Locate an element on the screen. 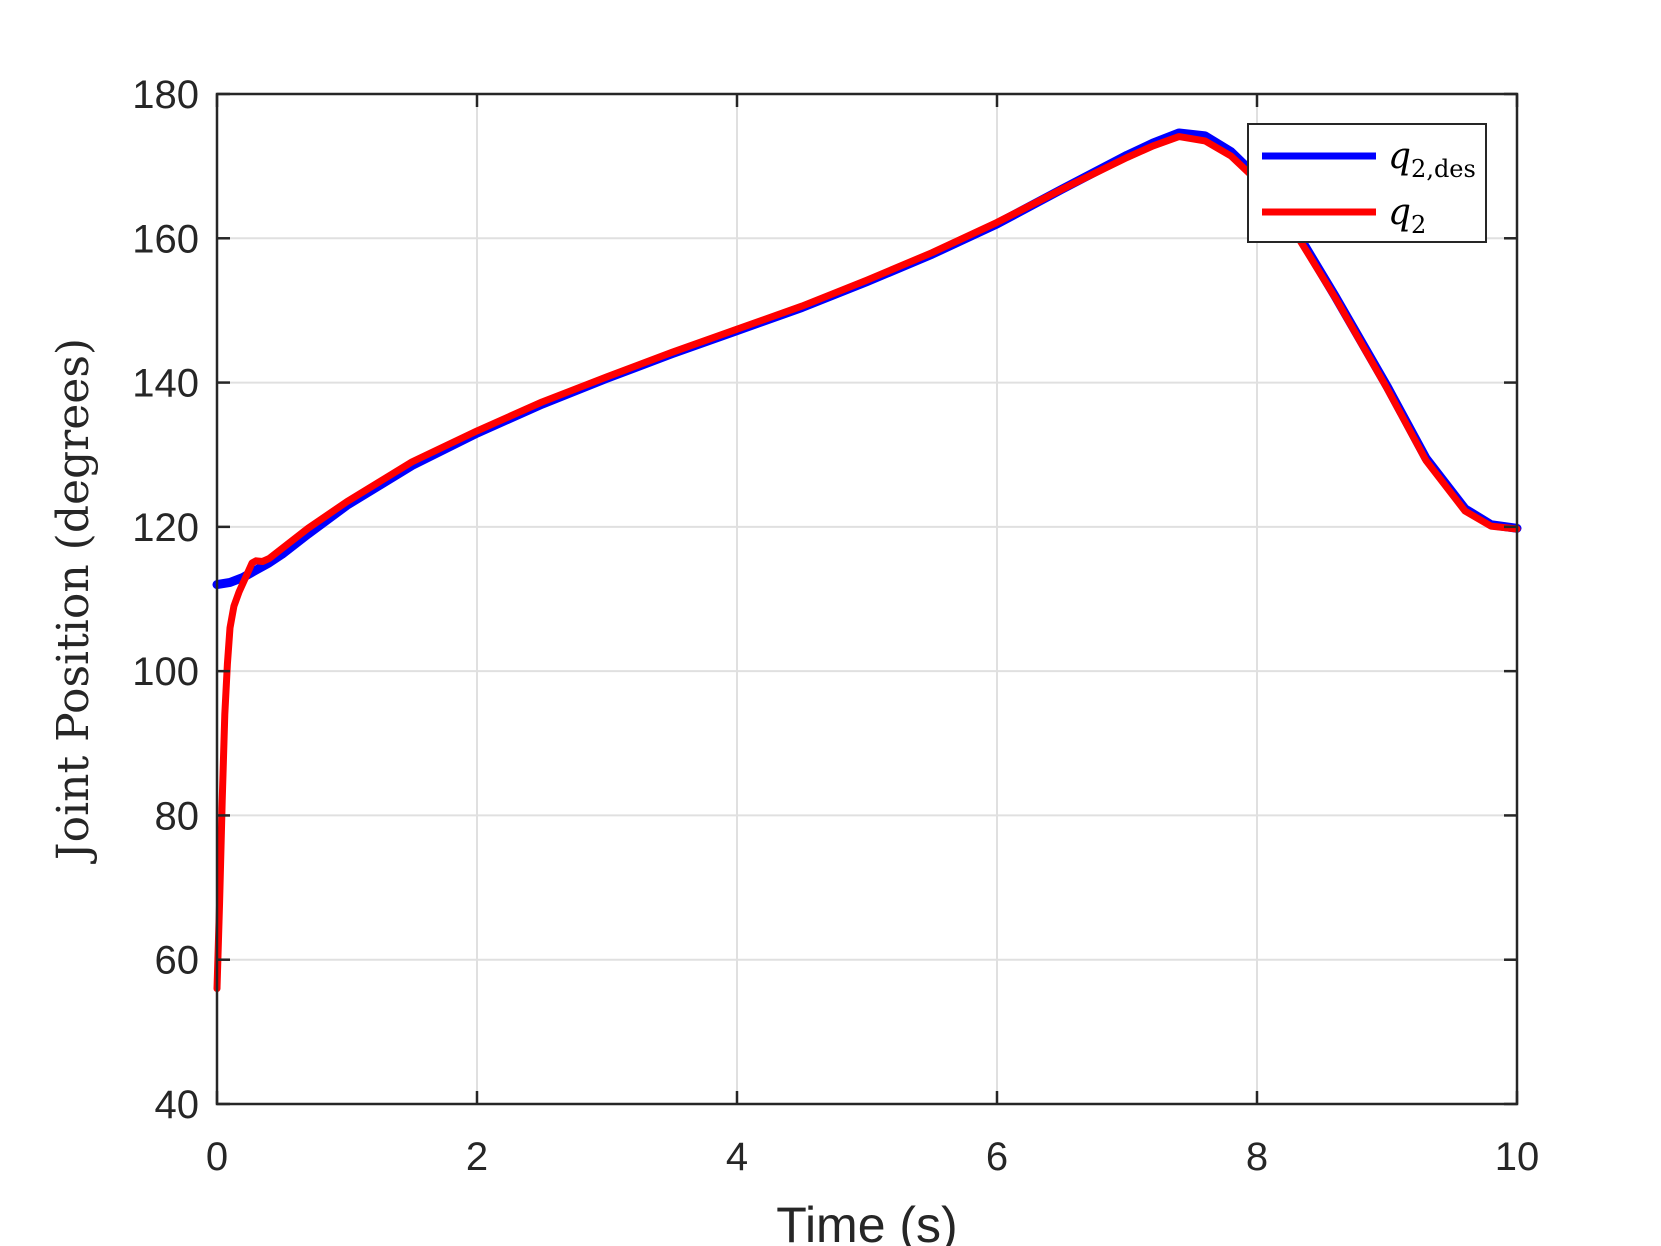 This screenshot has height=1246, width=1661. y-tick-label: 160 is located at coordinates (165, 239).